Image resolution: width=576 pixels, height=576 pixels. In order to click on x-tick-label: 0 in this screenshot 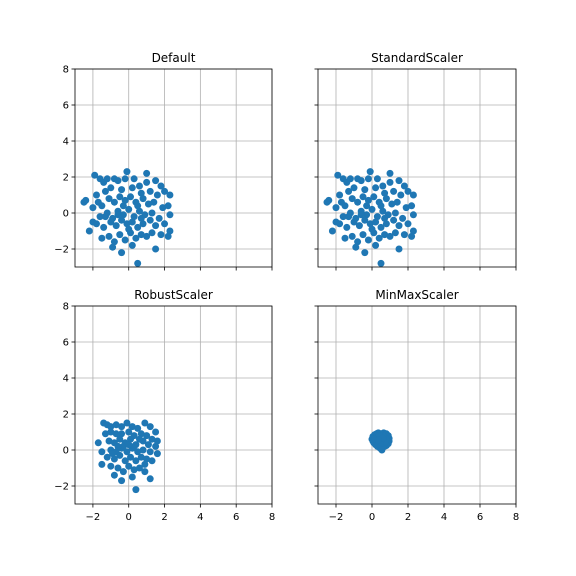, I will do `click(372, 517)`.